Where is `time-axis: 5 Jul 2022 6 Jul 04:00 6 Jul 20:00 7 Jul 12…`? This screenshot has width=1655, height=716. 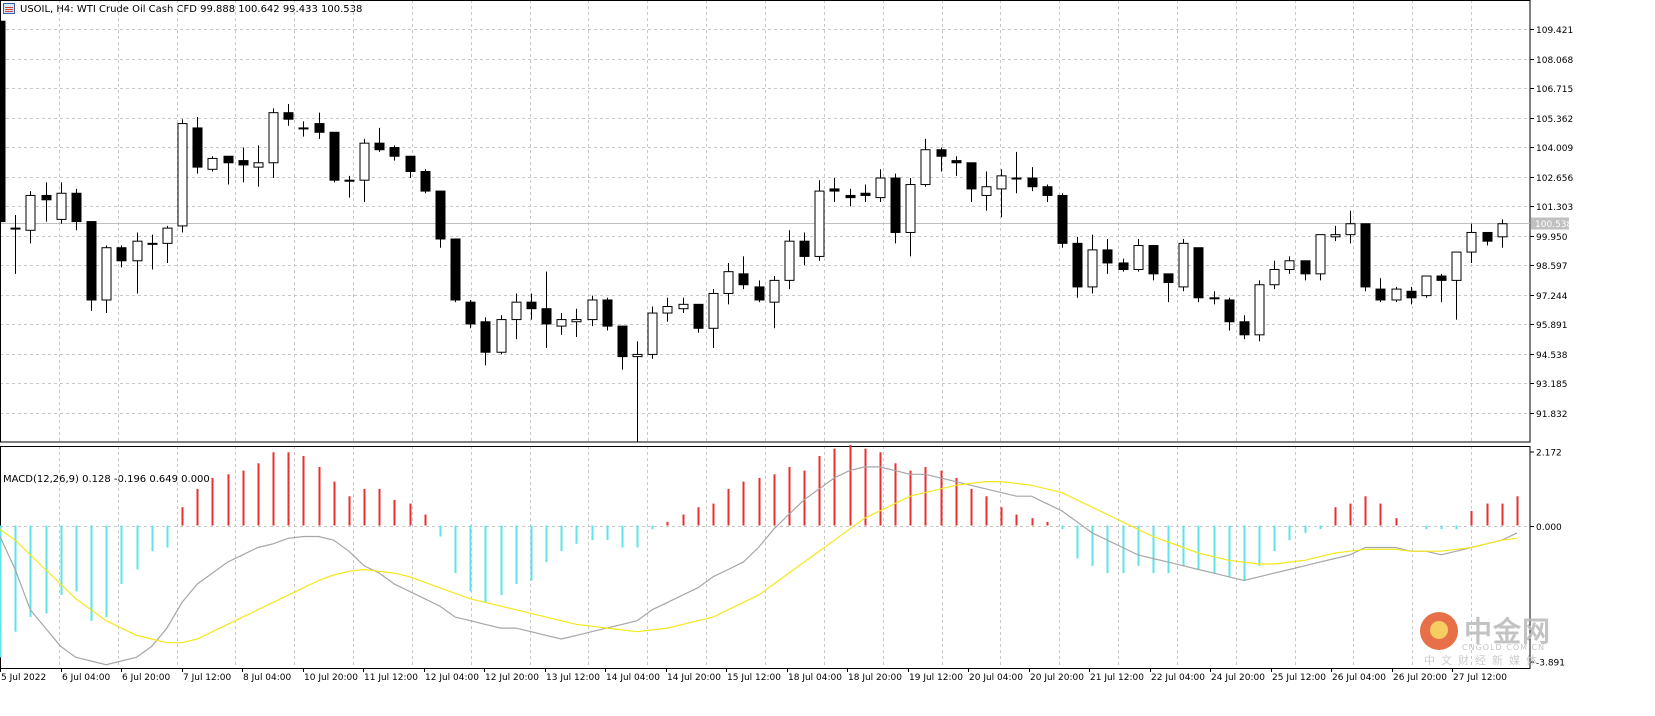
time-axis: 5 Jul 2022 6 Jul 04:00 6 Jul 20:00 7 Jul 12… is located at coordinates (753, 675).